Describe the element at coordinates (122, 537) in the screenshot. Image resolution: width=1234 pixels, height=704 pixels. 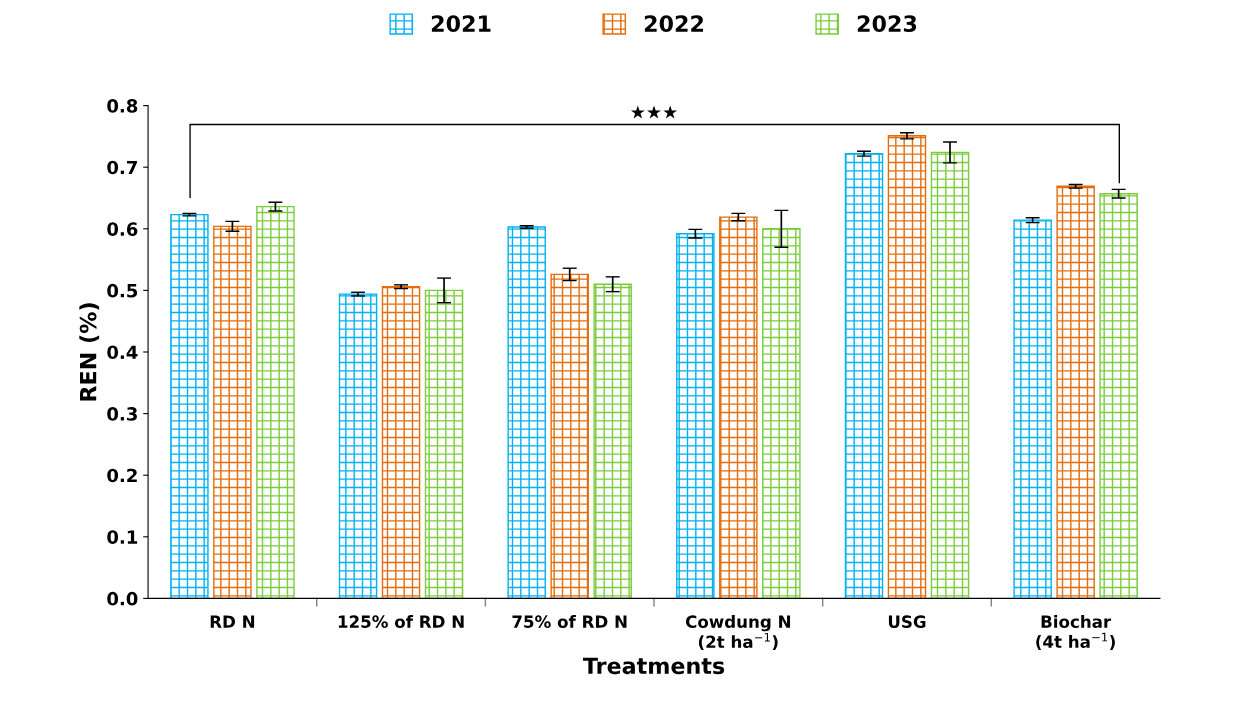
I see `y-tick-label: 0.1` at that location.